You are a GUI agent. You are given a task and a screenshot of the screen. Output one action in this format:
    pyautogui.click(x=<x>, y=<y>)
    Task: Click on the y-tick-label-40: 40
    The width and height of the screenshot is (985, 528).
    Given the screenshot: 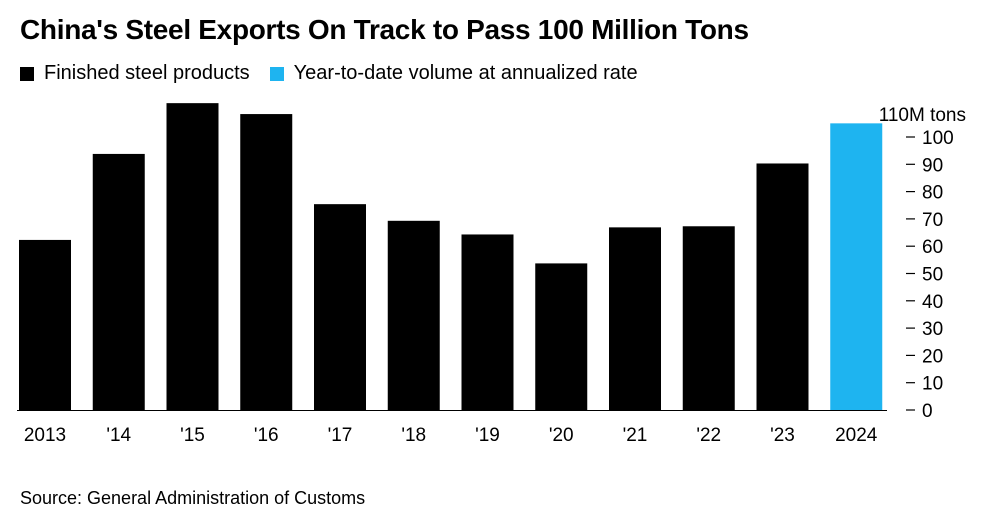 What is the action you would take?
    pyautogui.click(x=932, y=302)
    